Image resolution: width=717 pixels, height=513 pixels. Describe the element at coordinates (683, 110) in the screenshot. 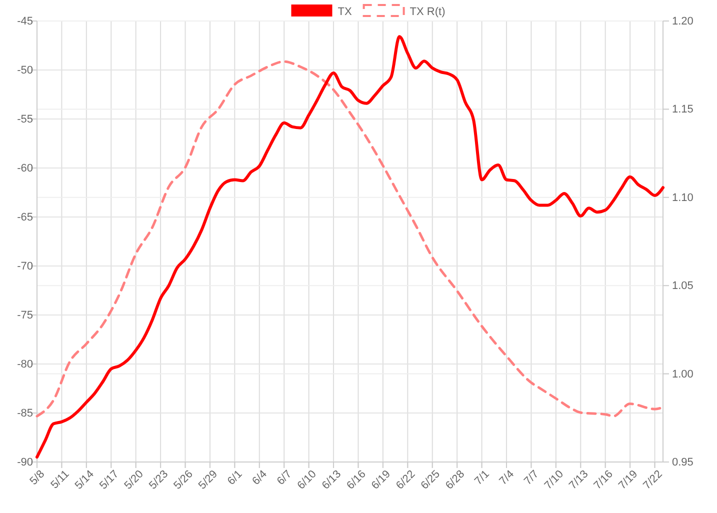

I see `y2-tick-label: 1.15` at that location.